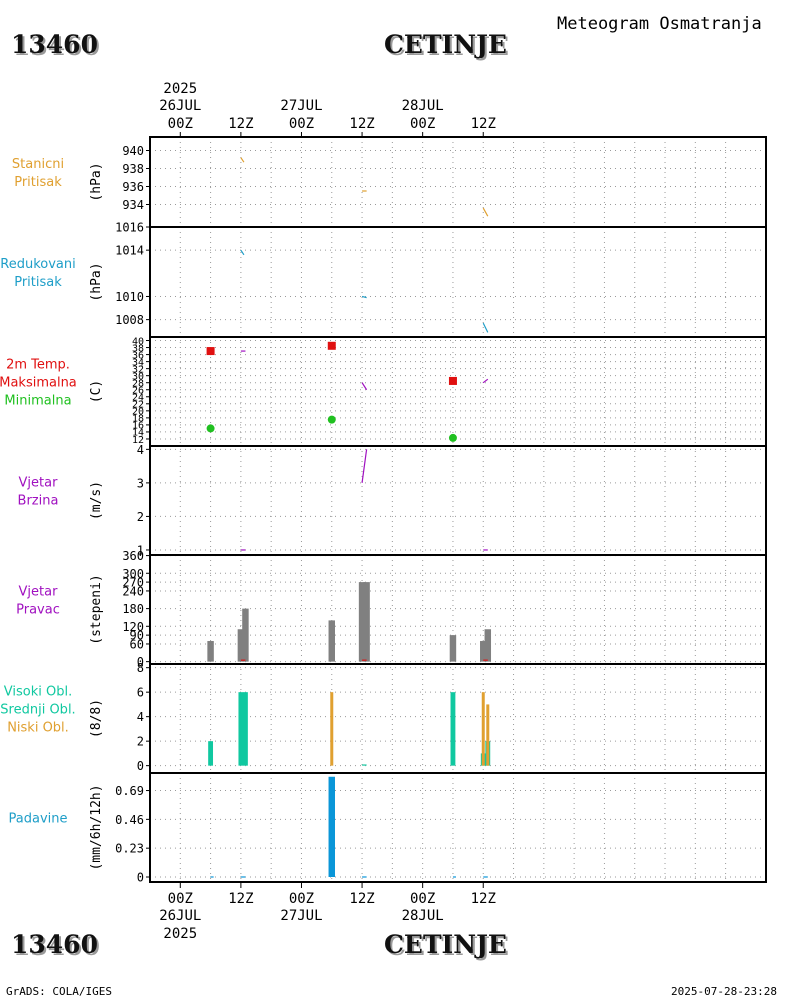  Describe the element at coordinates (138, 405) in the screenshot. I see `y-tick-label: 22` at that location.